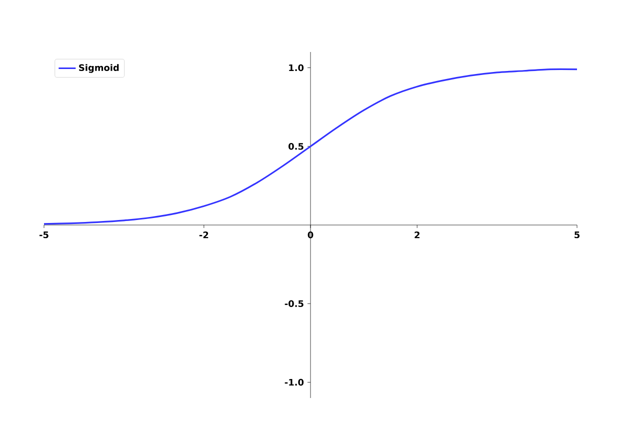 Image resolution: width=623 pixels, height=428 pixels. Describe the element at coordinates (203, 235) in the screenshot. I see `x-tick-label: -2` at that location.